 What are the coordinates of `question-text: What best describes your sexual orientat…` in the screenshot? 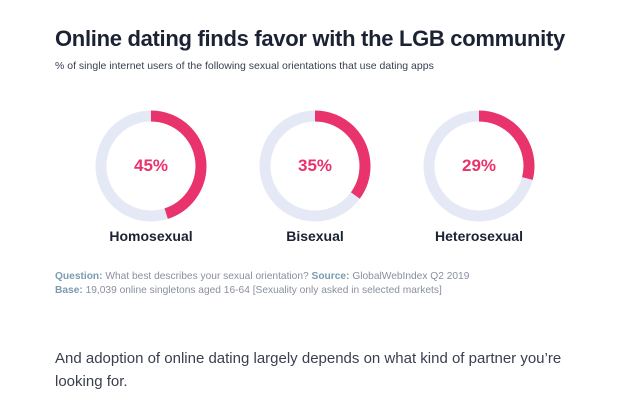 It's located at (207, 276).